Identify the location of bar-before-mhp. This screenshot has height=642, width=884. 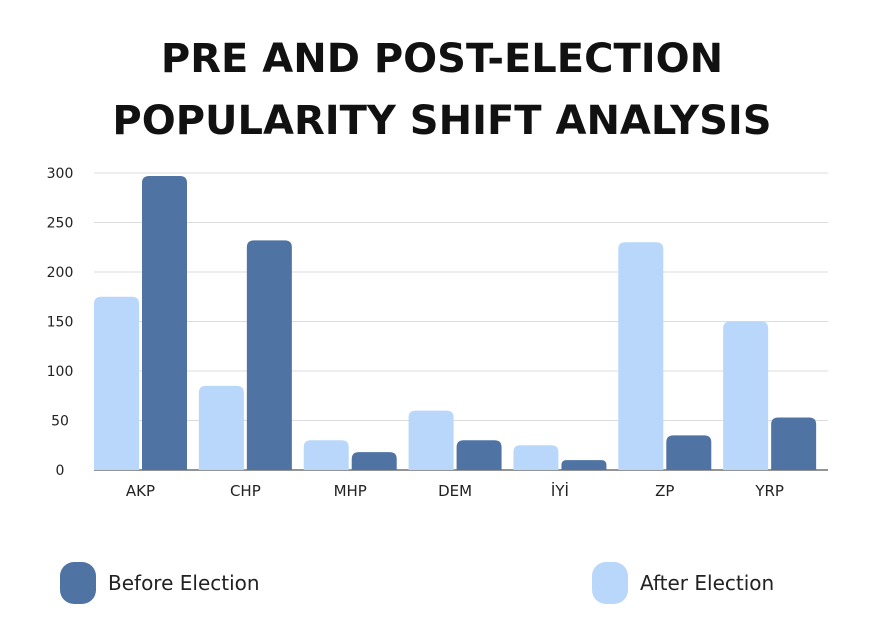
(374, 461).